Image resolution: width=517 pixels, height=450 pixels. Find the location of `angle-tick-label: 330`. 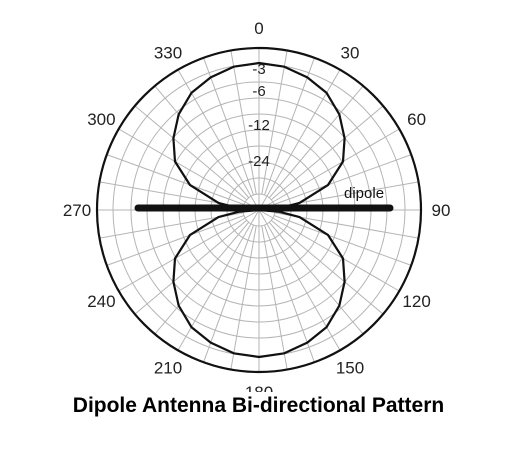

angle-tick-label: 330 is located at coordinates (168, 52).